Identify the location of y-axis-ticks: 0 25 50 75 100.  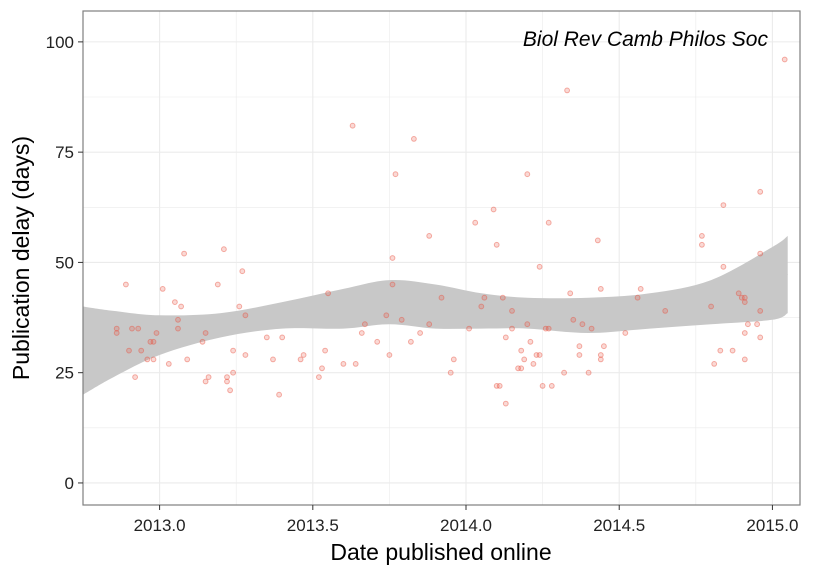
(64, 263).